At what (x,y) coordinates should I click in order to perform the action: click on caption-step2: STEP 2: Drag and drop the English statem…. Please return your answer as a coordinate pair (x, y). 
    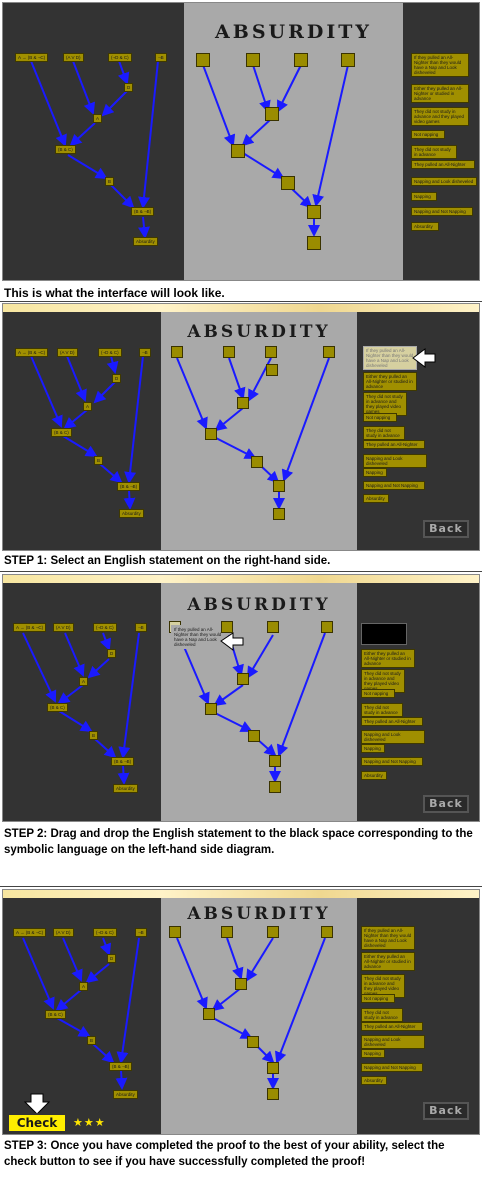
    Looking at the image, I should click on (238, 842).